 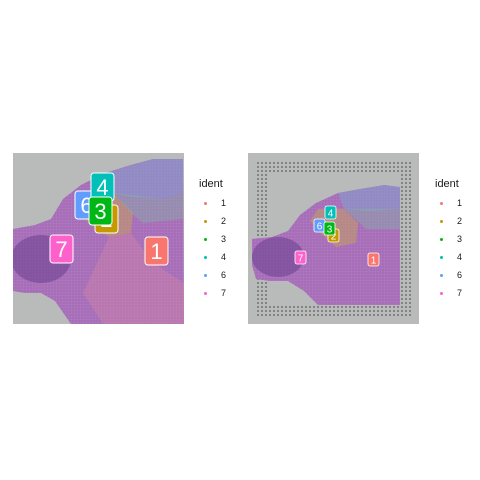 I want to click on spatial-plot-left: 1 2 6 4 3 7, so click(x=97, y=238).